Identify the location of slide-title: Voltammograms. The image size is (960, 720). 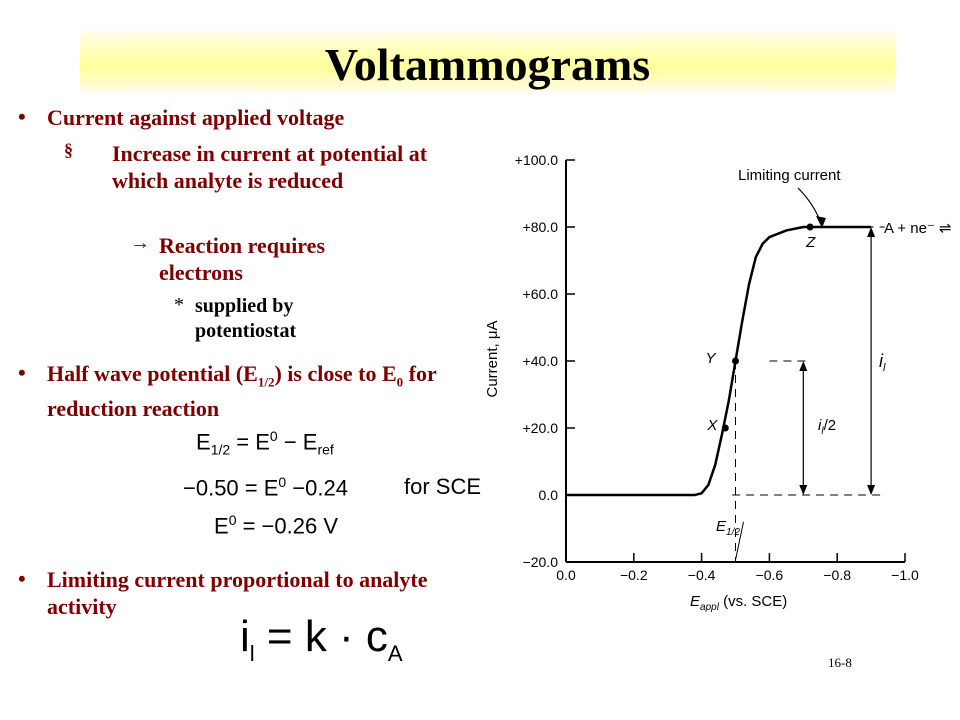
(487, 64).